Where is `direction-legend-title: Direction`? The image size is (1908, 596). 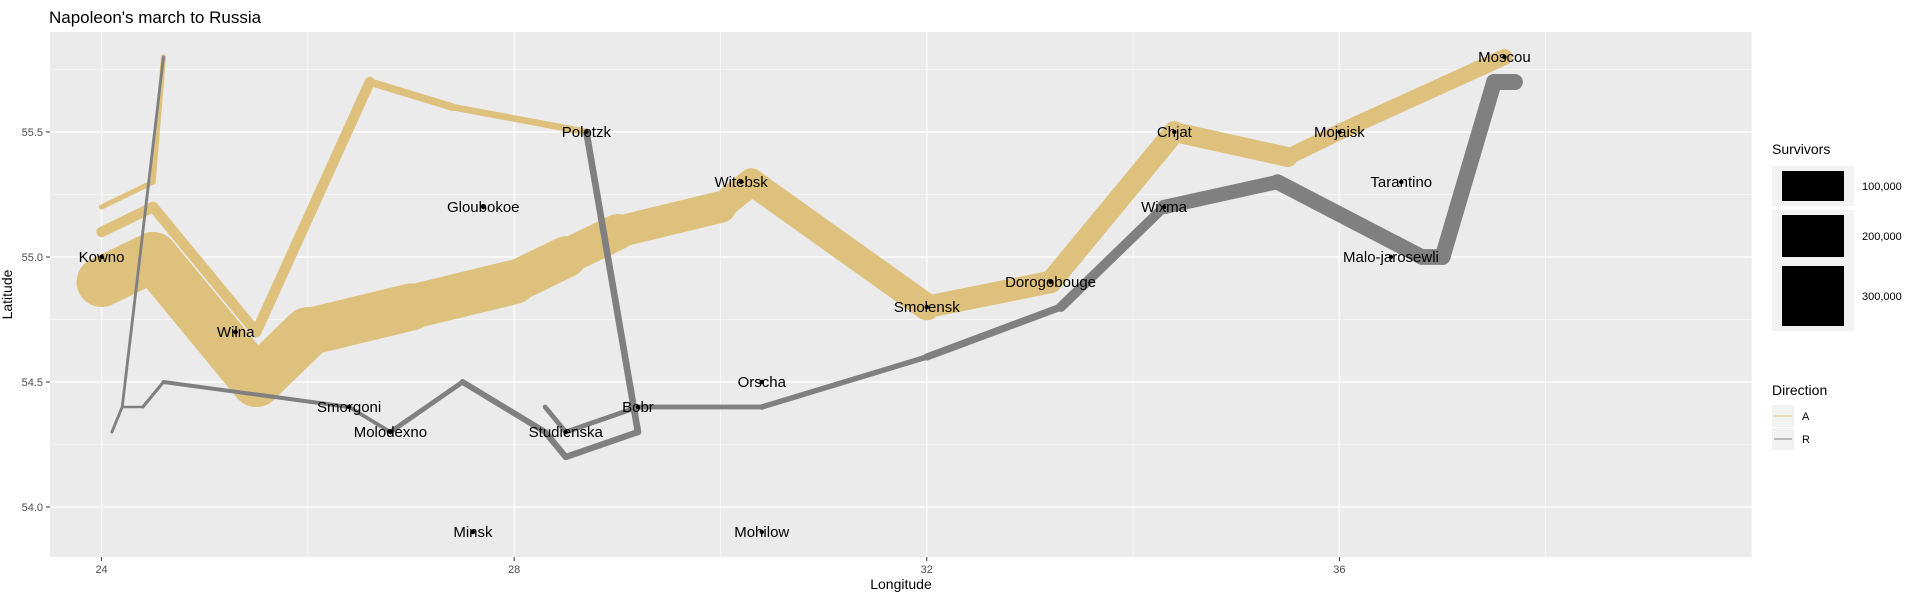 direction-legend-title: Direction is located at coordinates (1799, 390).